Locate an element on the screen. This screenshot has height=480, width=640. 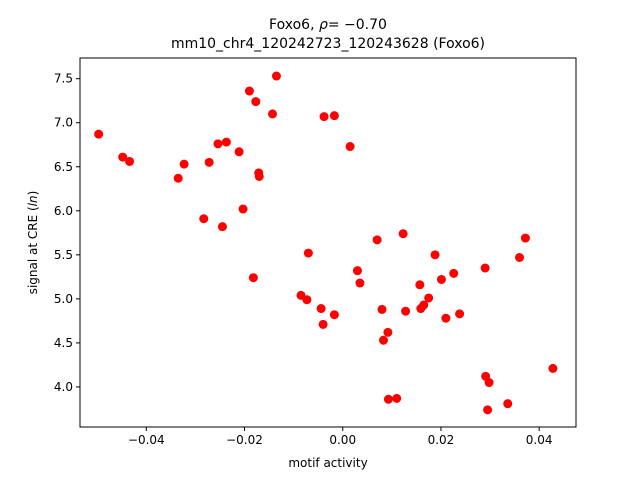
x-tick-label: 0.00 is located at coordinates (342, 440).